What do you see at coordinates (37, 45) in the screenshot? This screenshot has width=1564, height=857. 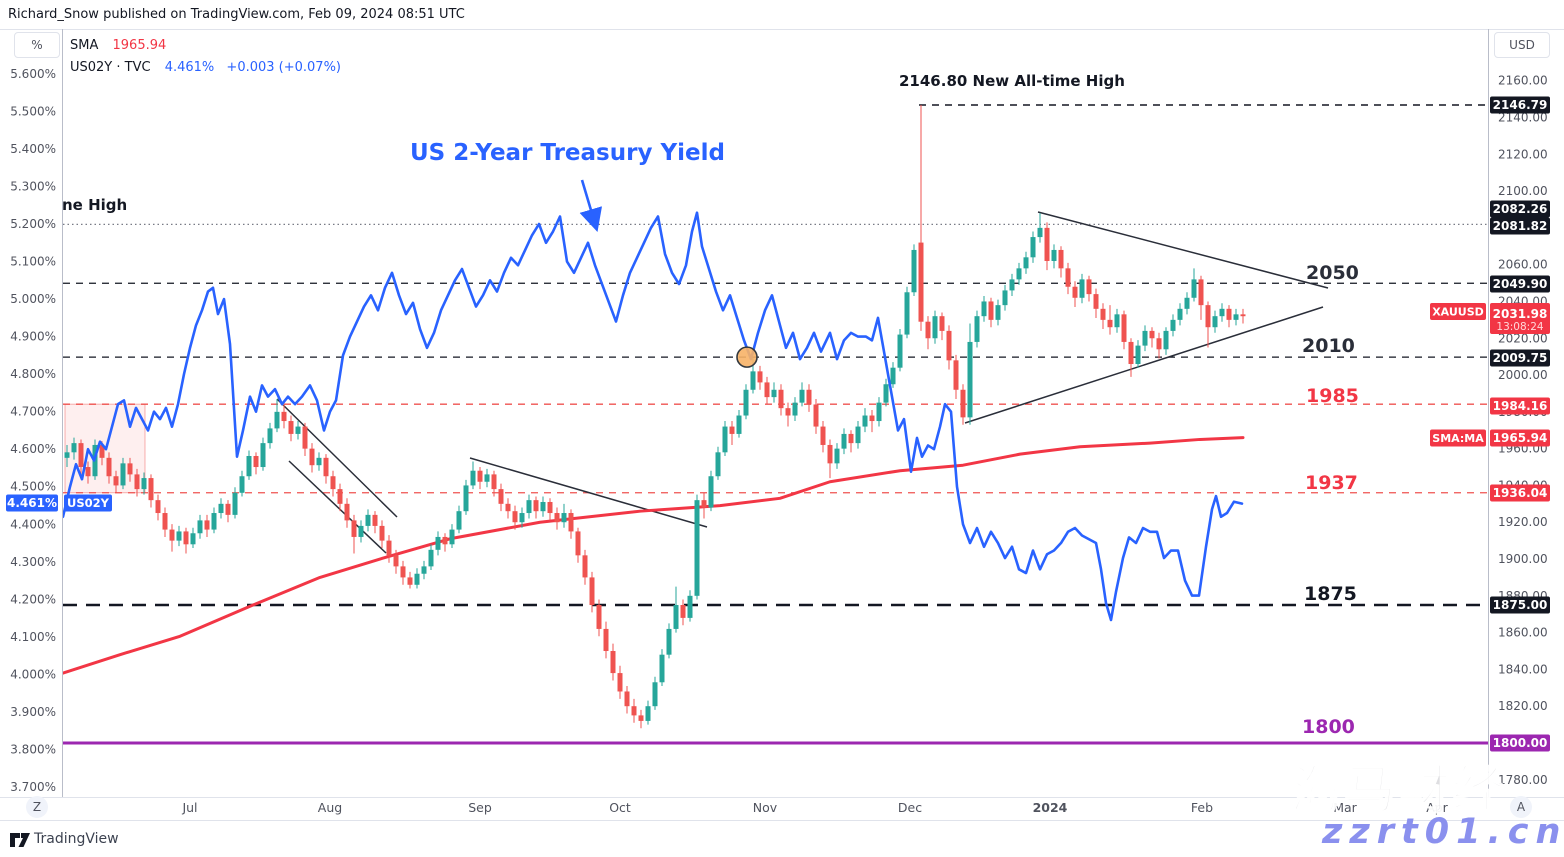 I see `left-axis-unit-button: %` at bounding box center [37, 45].